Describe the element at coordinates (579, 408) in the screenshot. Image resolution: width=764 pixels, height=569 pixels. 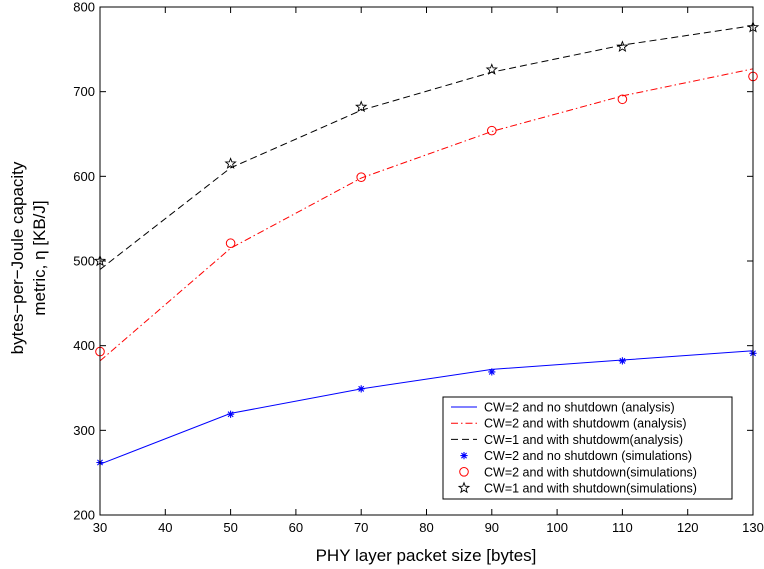
I see `legend-label: CW=2 and no shutdown (analysis)` at that location.